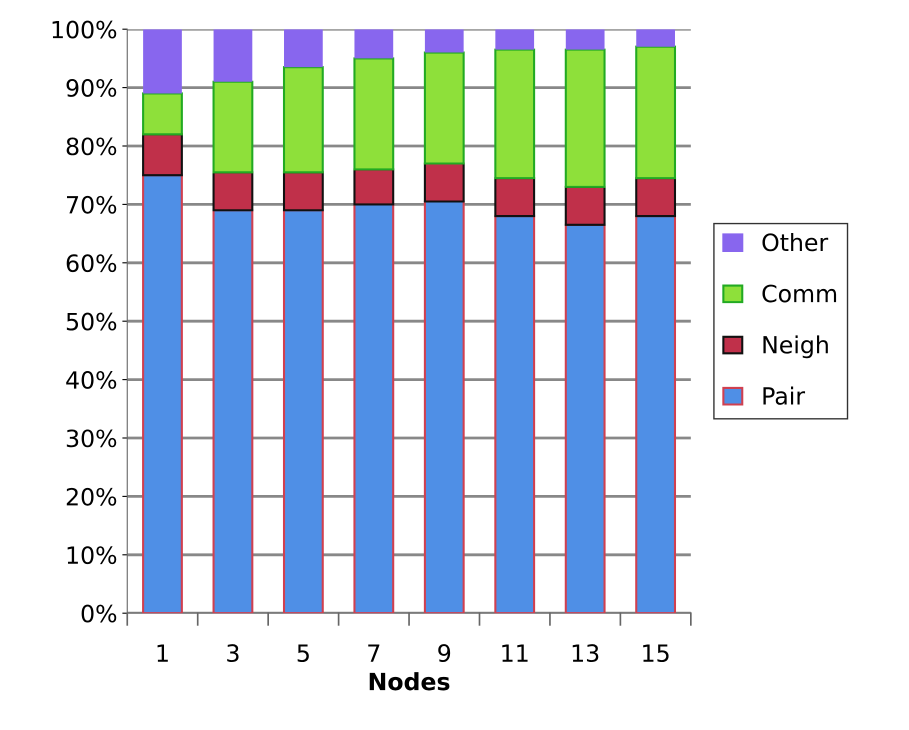 This screenshot has height=730, width=909. Describe the element at coordinates (91, 497) in the screenshot. I see `y-tick-label: 20%` at that location.